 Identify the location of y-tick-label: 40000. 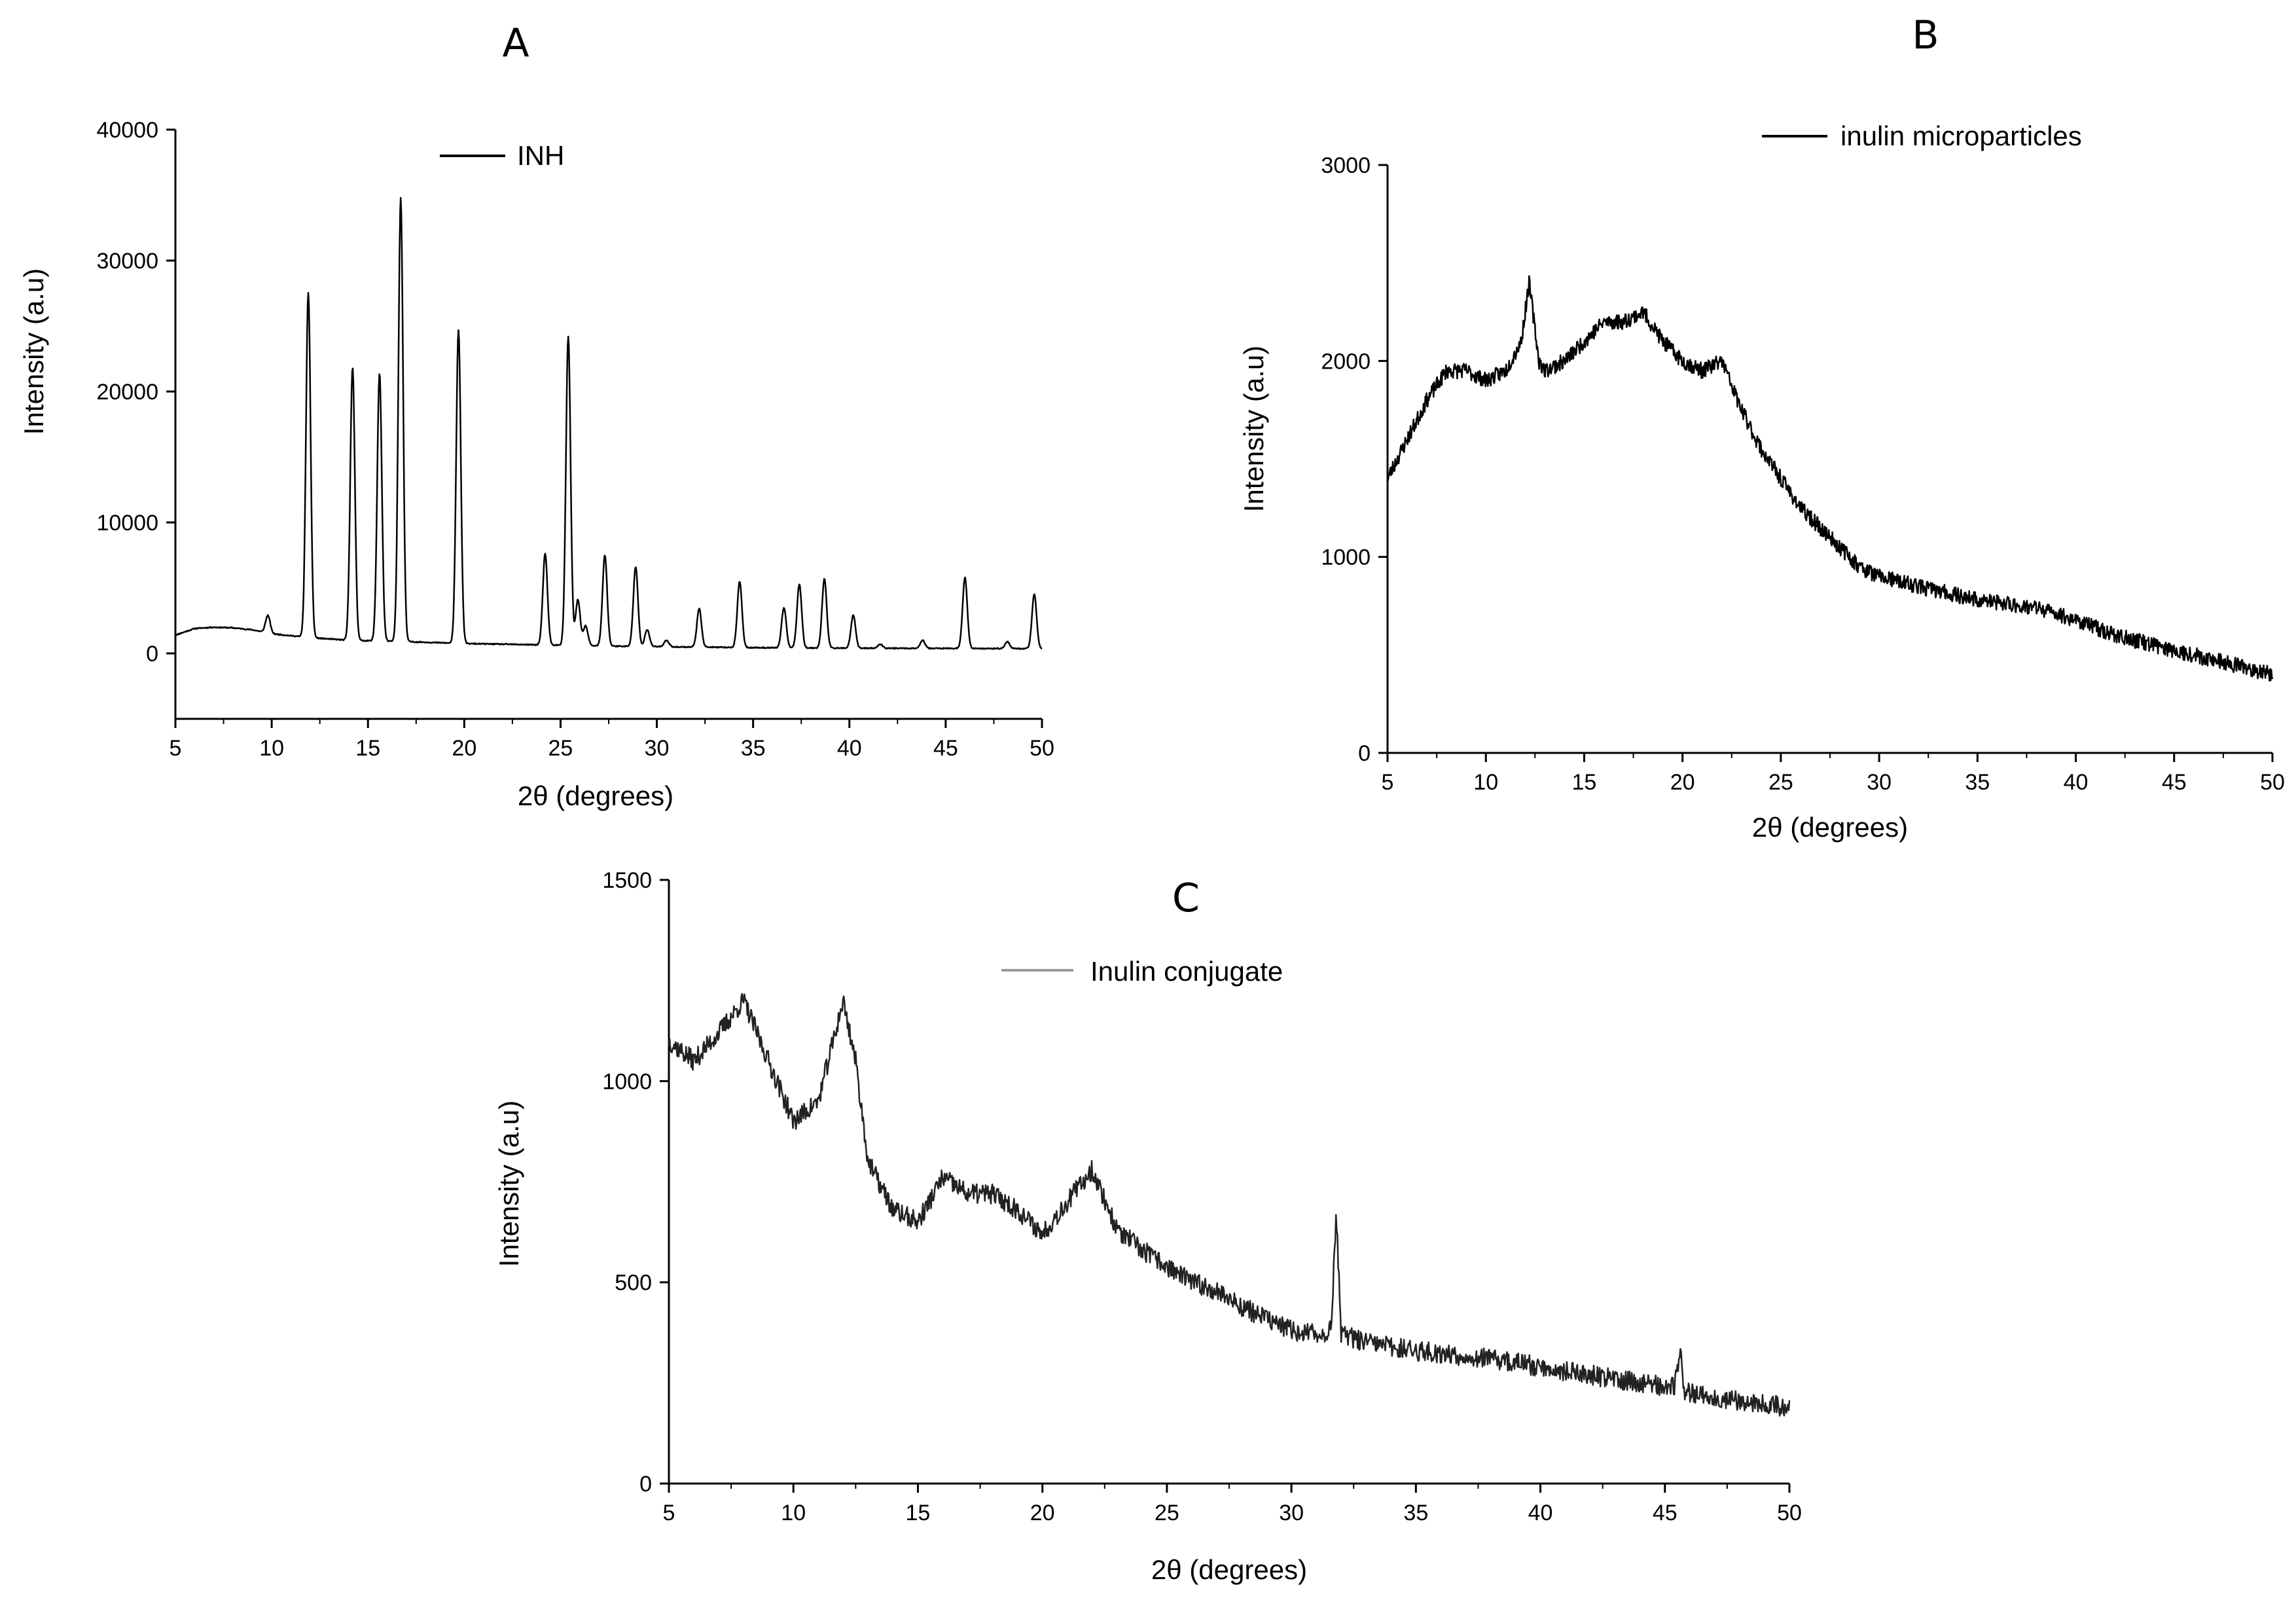
(127, 130).